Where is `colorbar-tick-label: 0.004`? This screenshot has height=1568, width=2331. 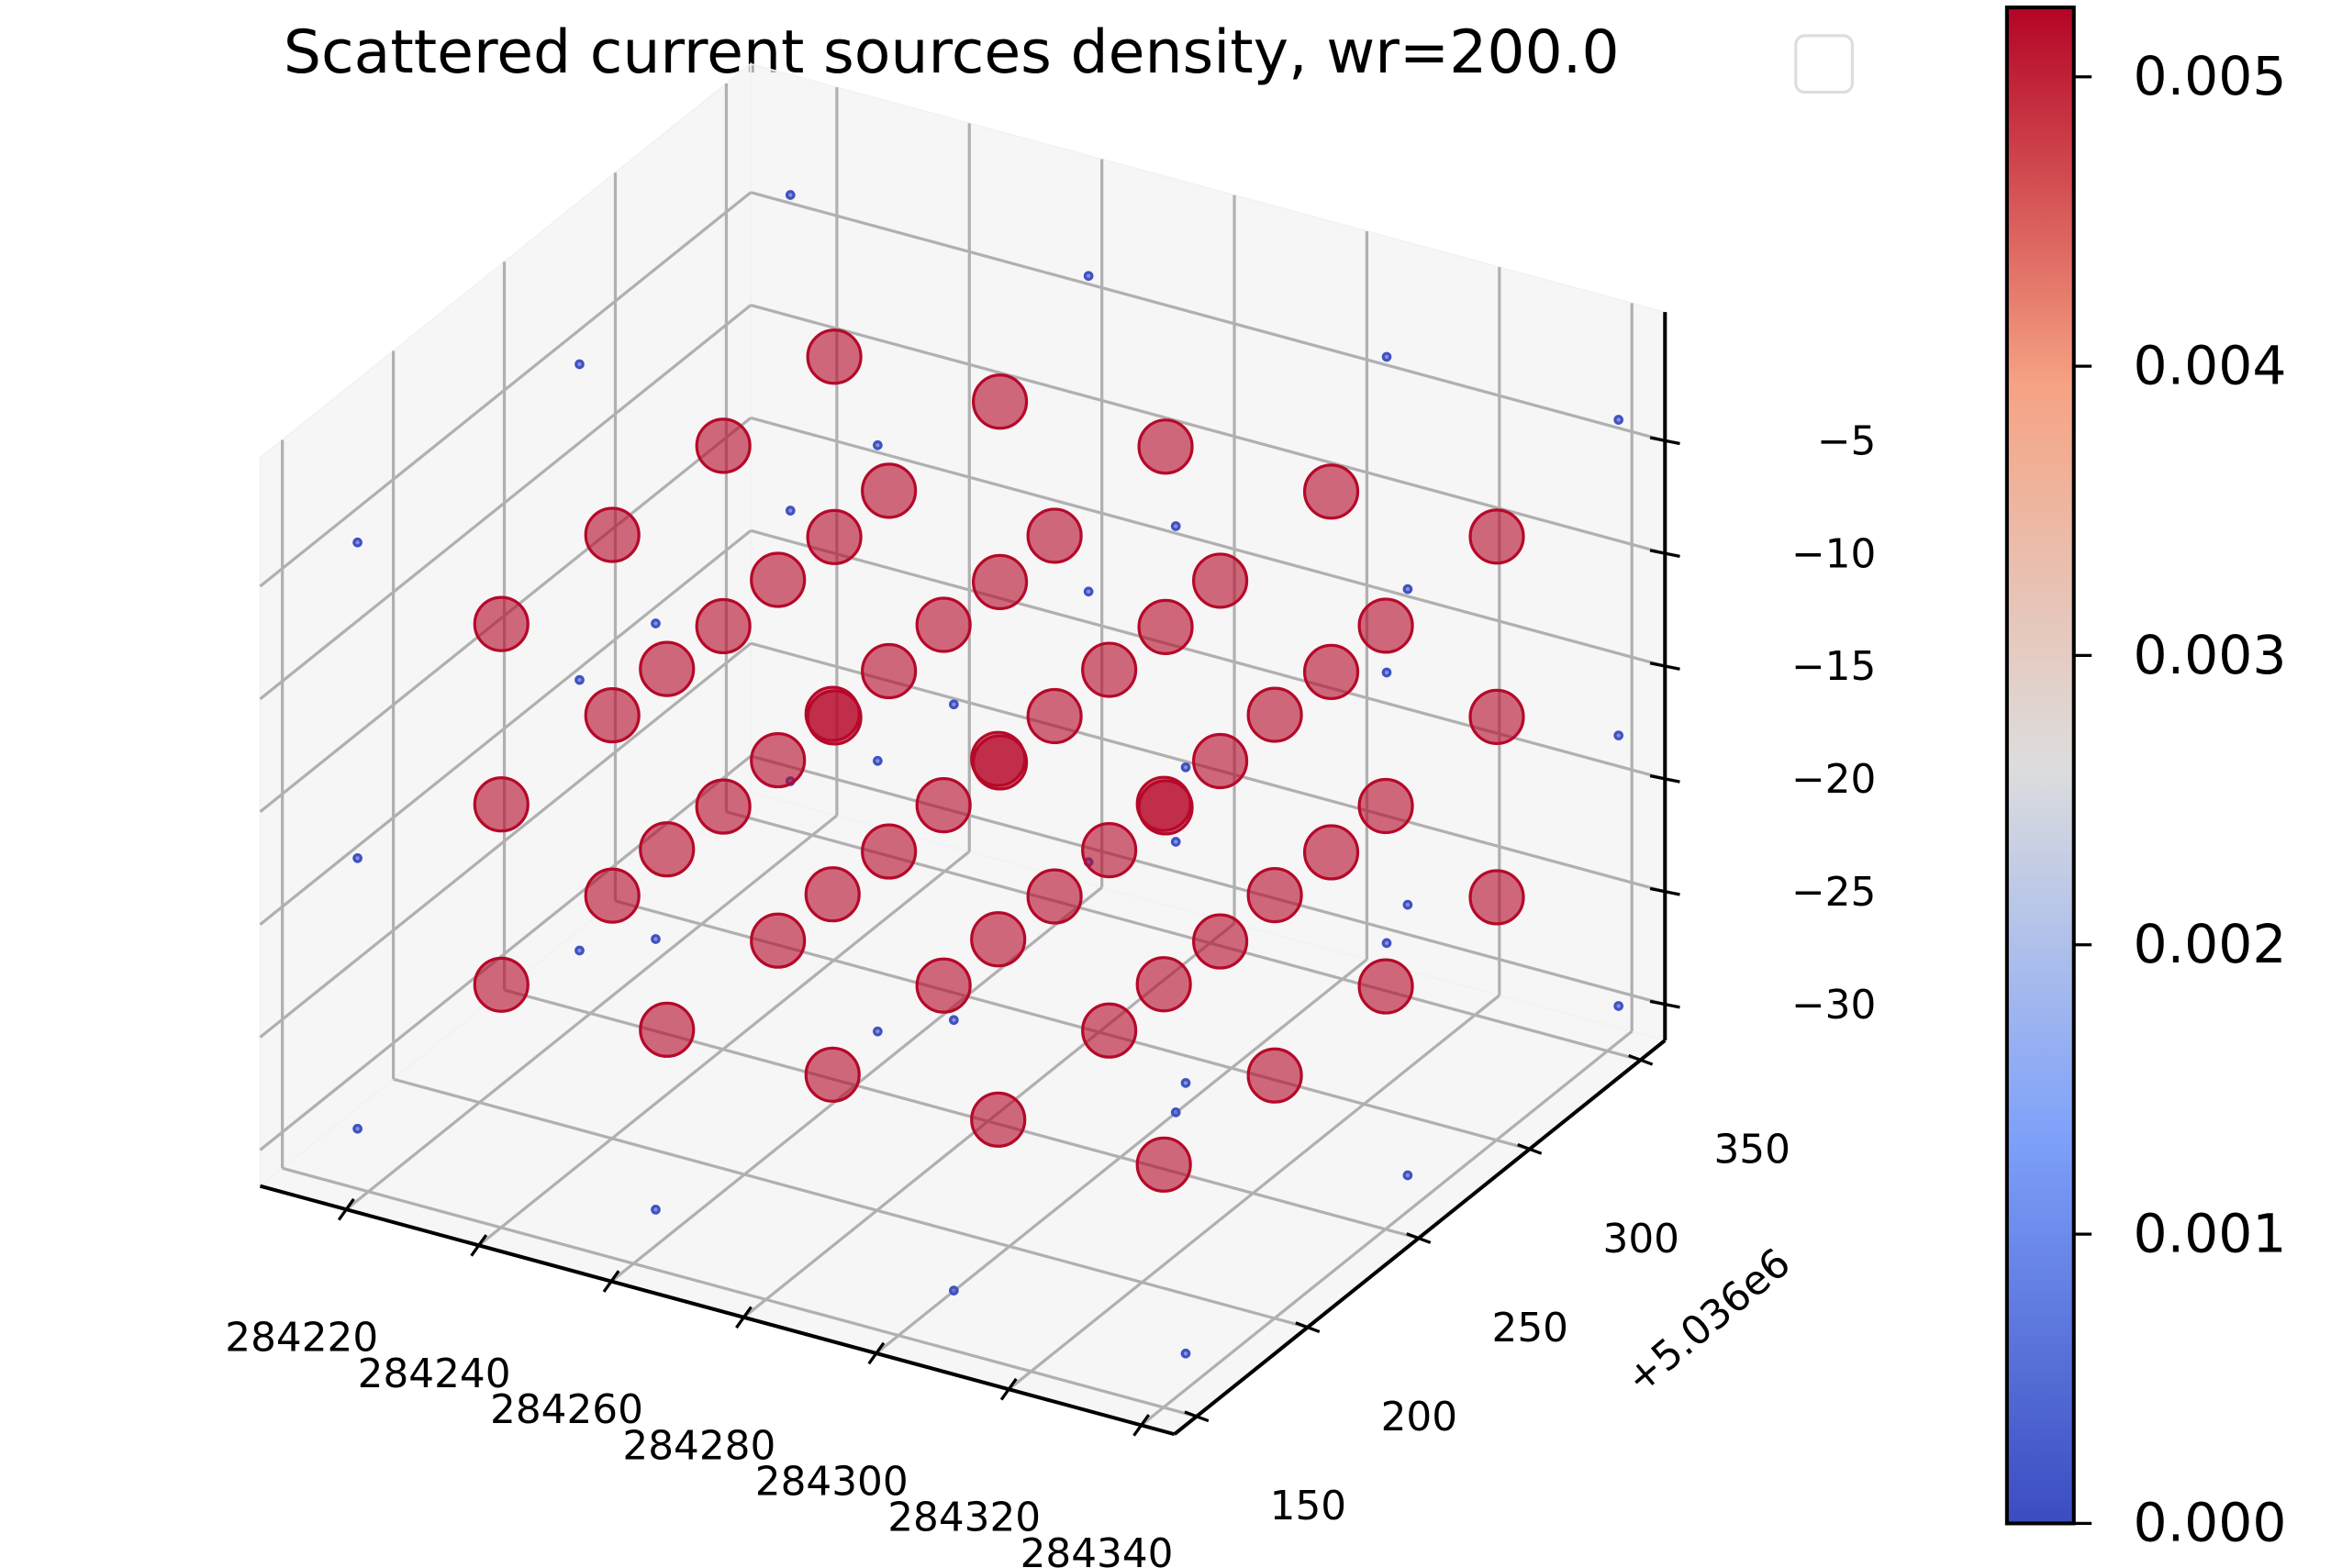 colorbar-tick-label: 0.004 is located at coordinates (2210, 365).